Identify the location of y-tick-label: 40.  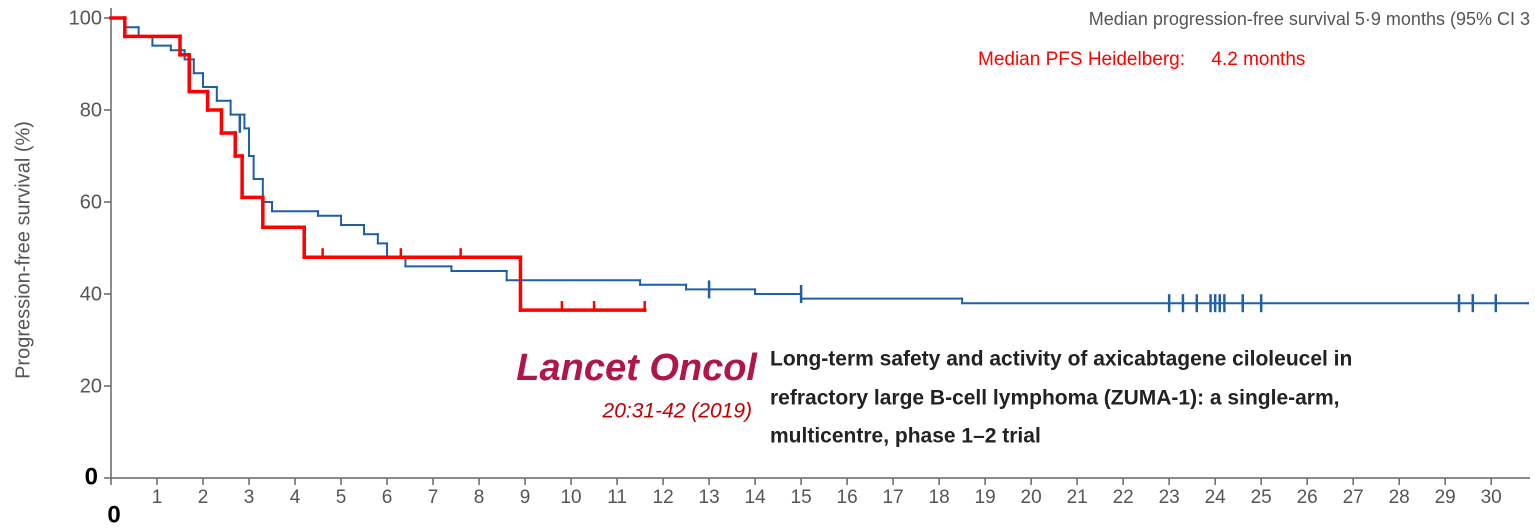
(91, 294).